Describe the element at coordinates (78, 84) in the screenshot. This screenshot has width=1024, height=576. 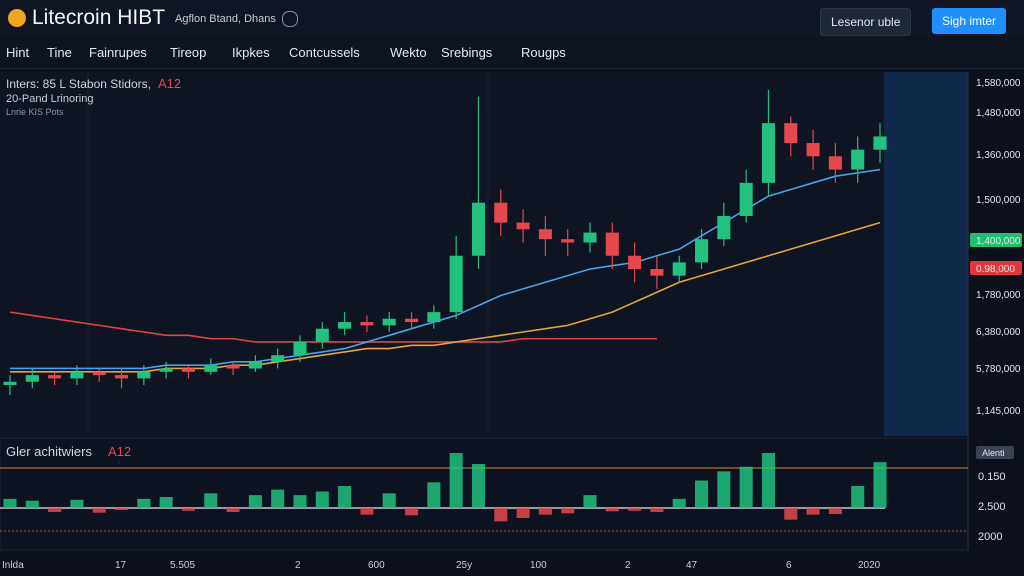
I see `overlay-text: Inters: 85 L Stabon Stidors,` at that location.